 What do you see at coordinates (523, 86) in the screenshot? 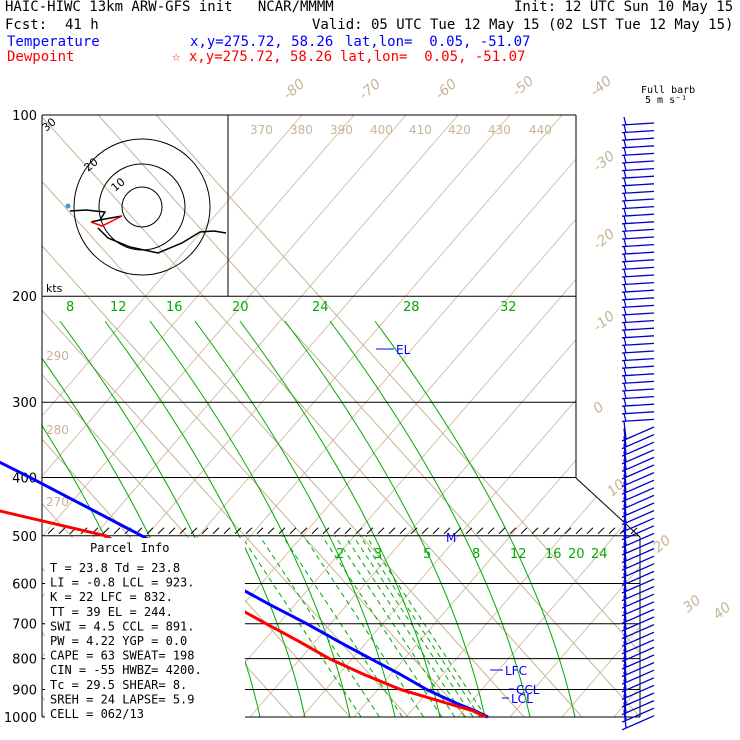
I see `isotherm-label: -50` at bounding box center [523, 86].